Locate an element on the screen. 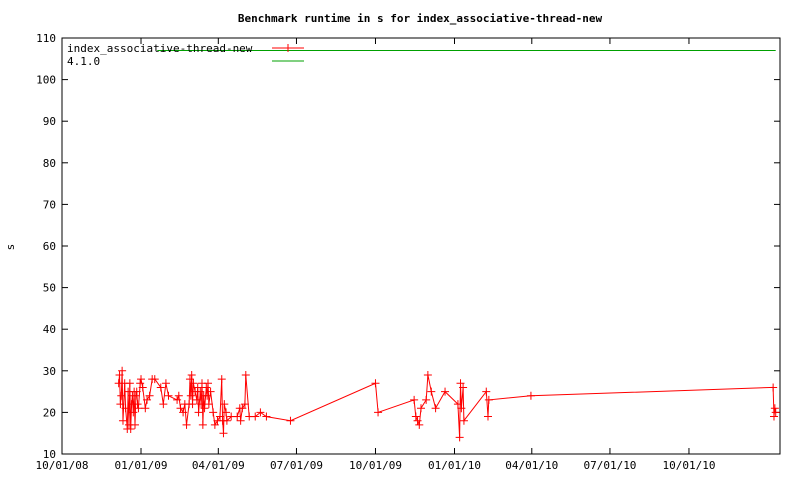  y-tick-label: 110 is located at coordinates (46, 38).